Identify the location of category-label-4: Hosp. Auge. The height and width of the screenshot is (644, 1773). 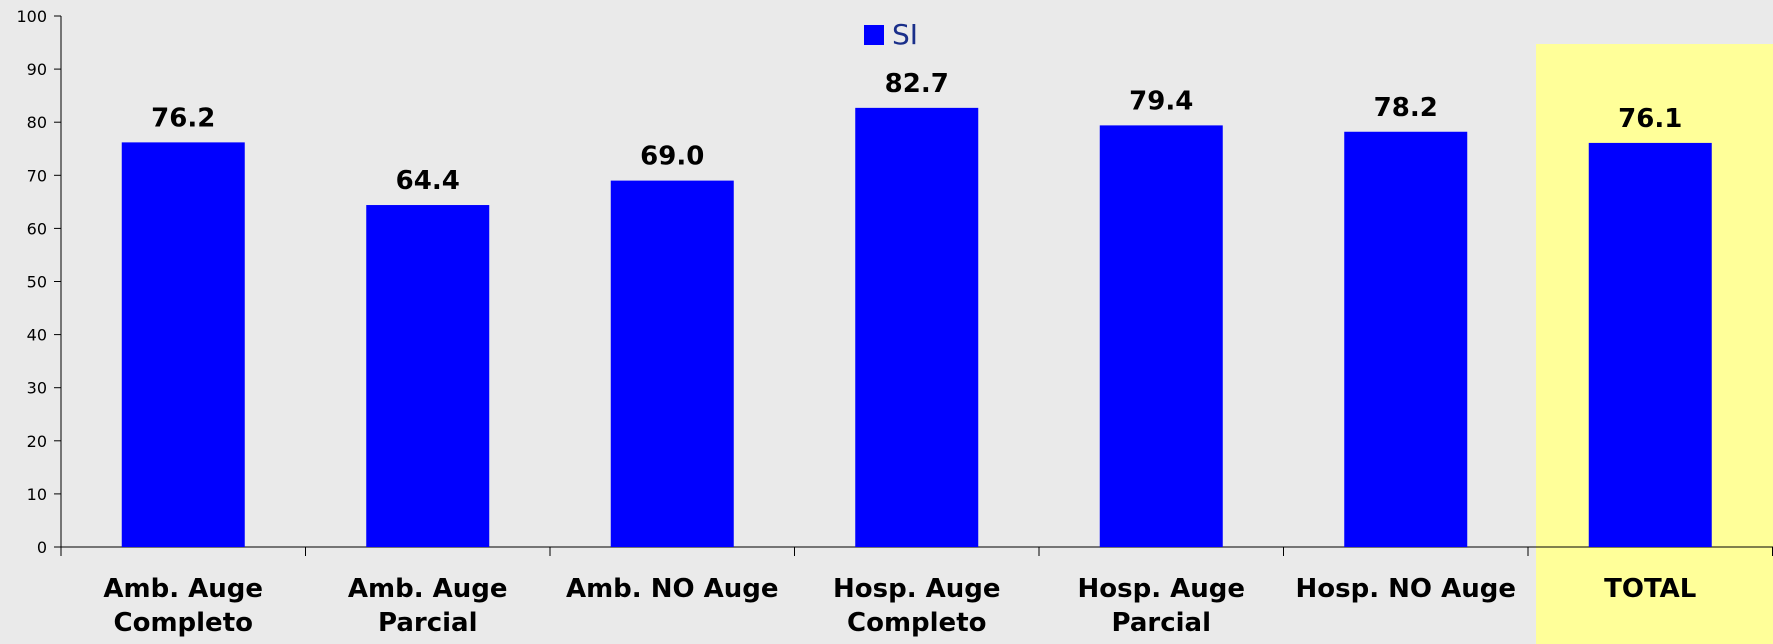
(1161, 589).